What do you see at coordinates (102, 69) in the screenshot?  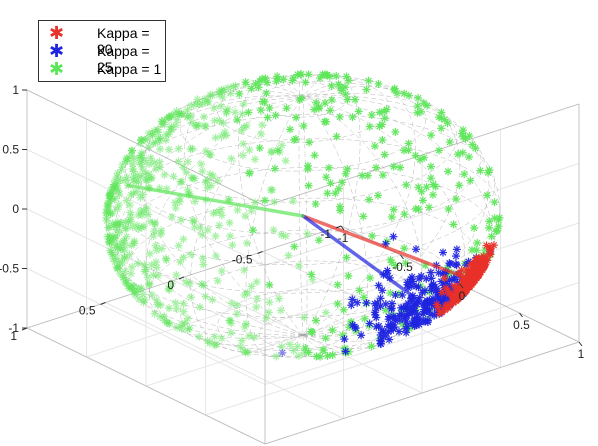 I see `legend-entry-kappa-1: ✱ Kappa = 1` at bounding box center [102, 69].